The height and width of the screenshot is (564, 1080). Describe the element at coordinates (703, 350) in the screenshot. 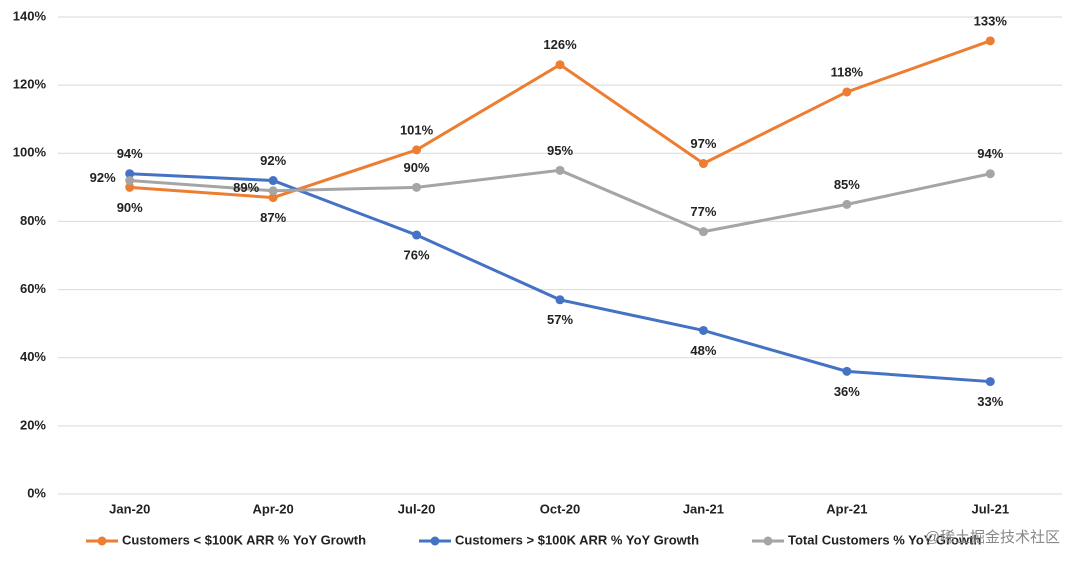

I see `data-label: 48%` at that location.